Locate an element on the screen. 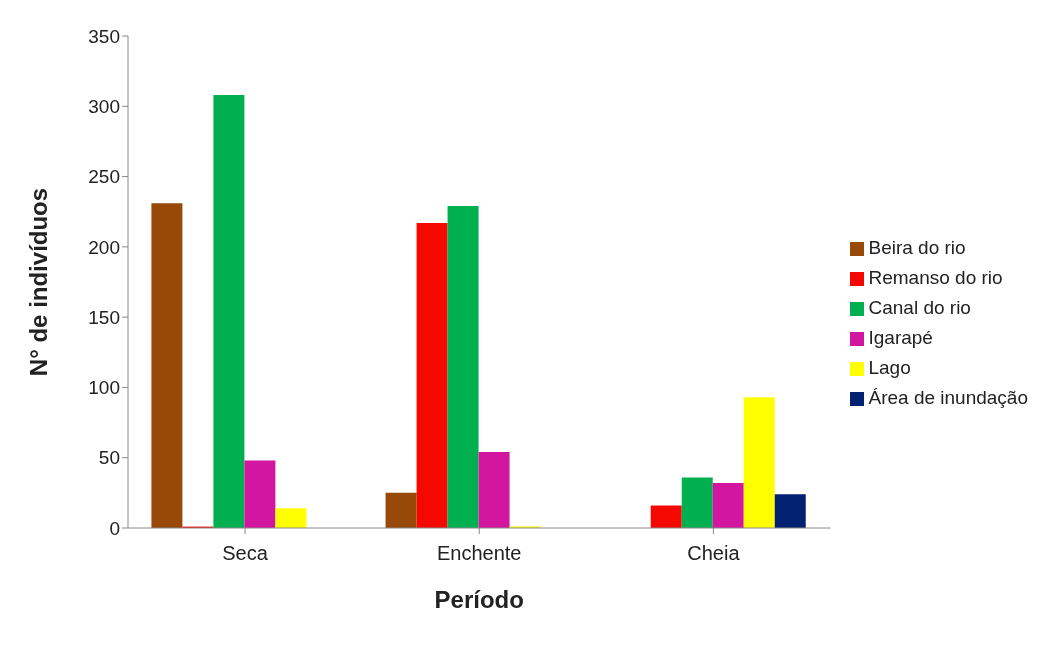 The height and width of the screenshot is (648, 1055). legend-label: Remanso do rio is located at coordinates (935, 277).